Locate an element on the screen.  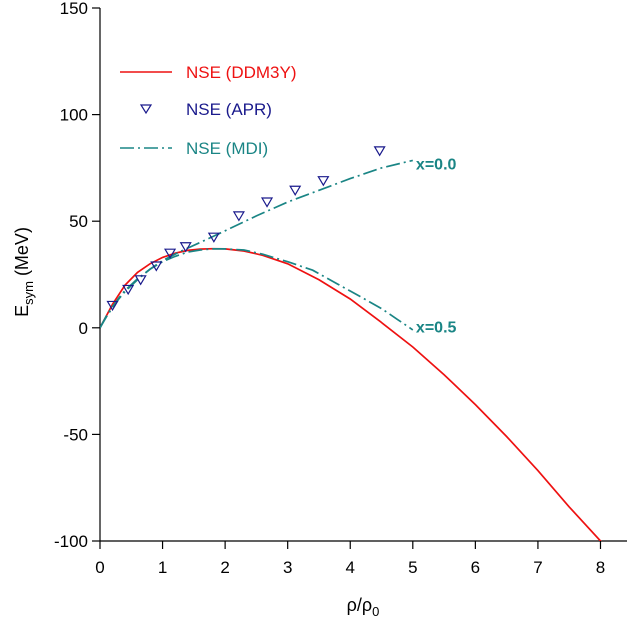
y-tick-label-5: 150 is located at coordinates (74, 9).